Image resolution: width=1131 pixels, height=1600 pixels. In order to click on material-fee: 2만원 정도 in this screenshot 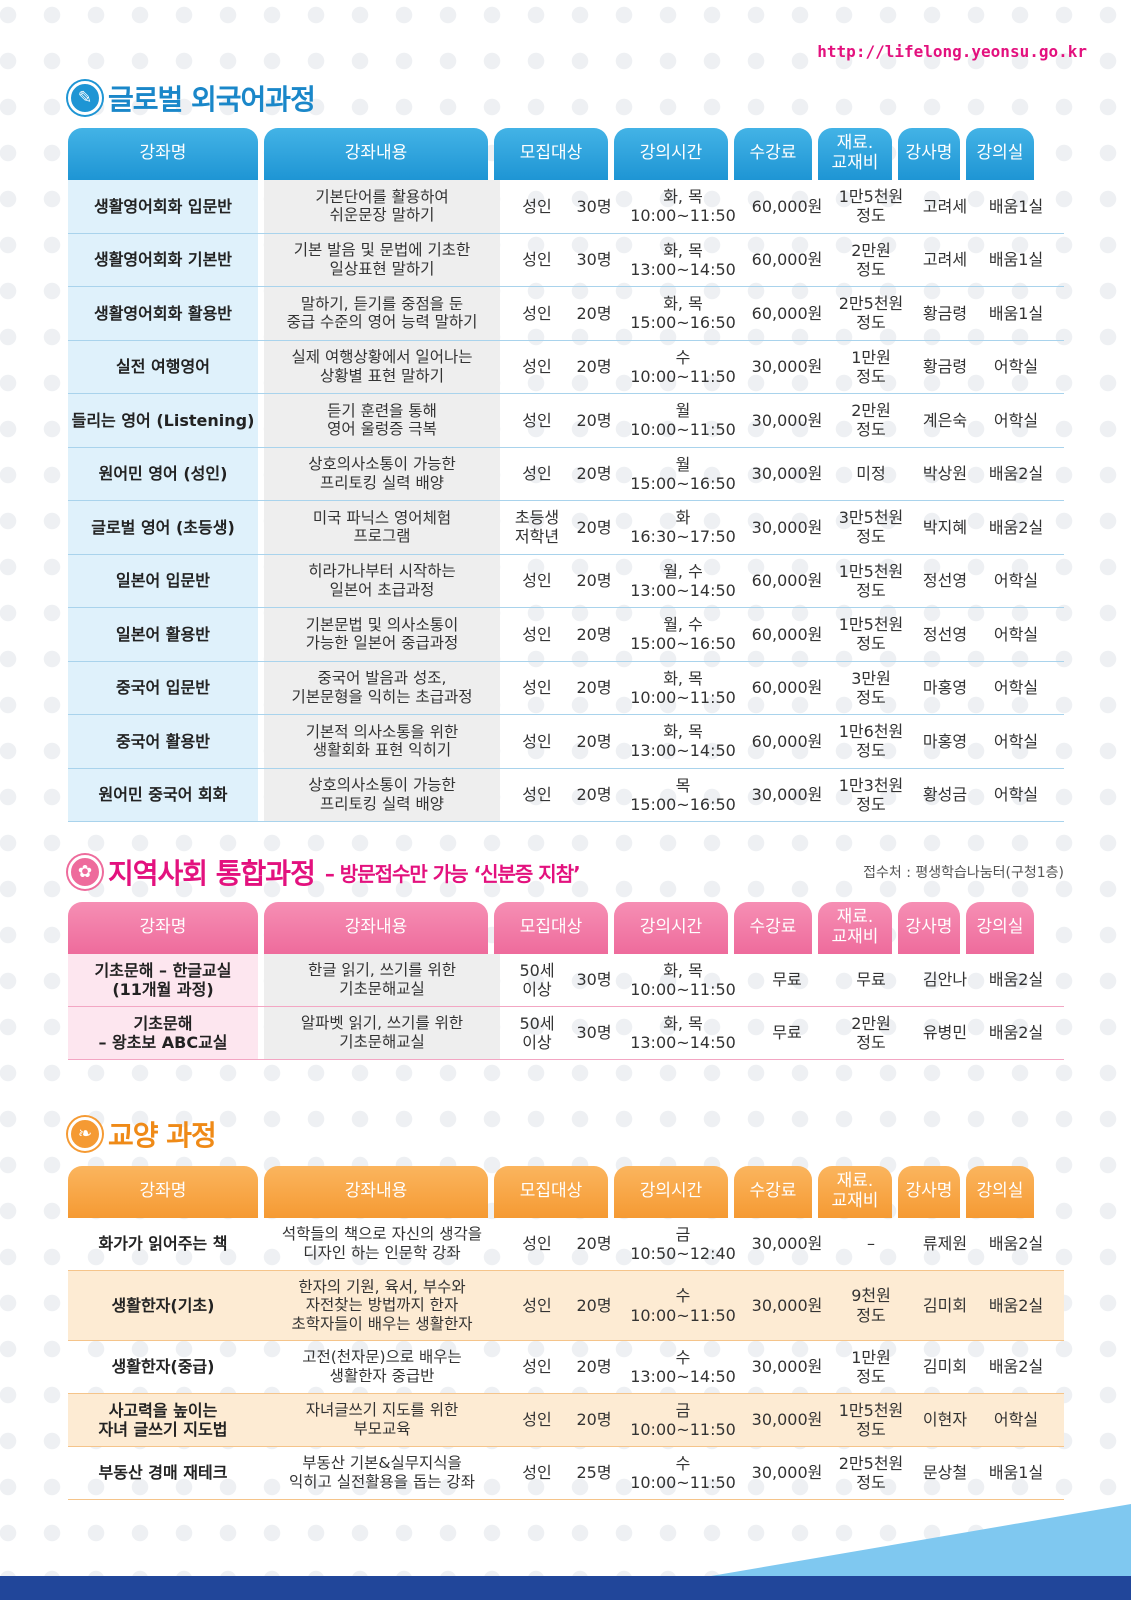, I will do `click(871, 259)`.